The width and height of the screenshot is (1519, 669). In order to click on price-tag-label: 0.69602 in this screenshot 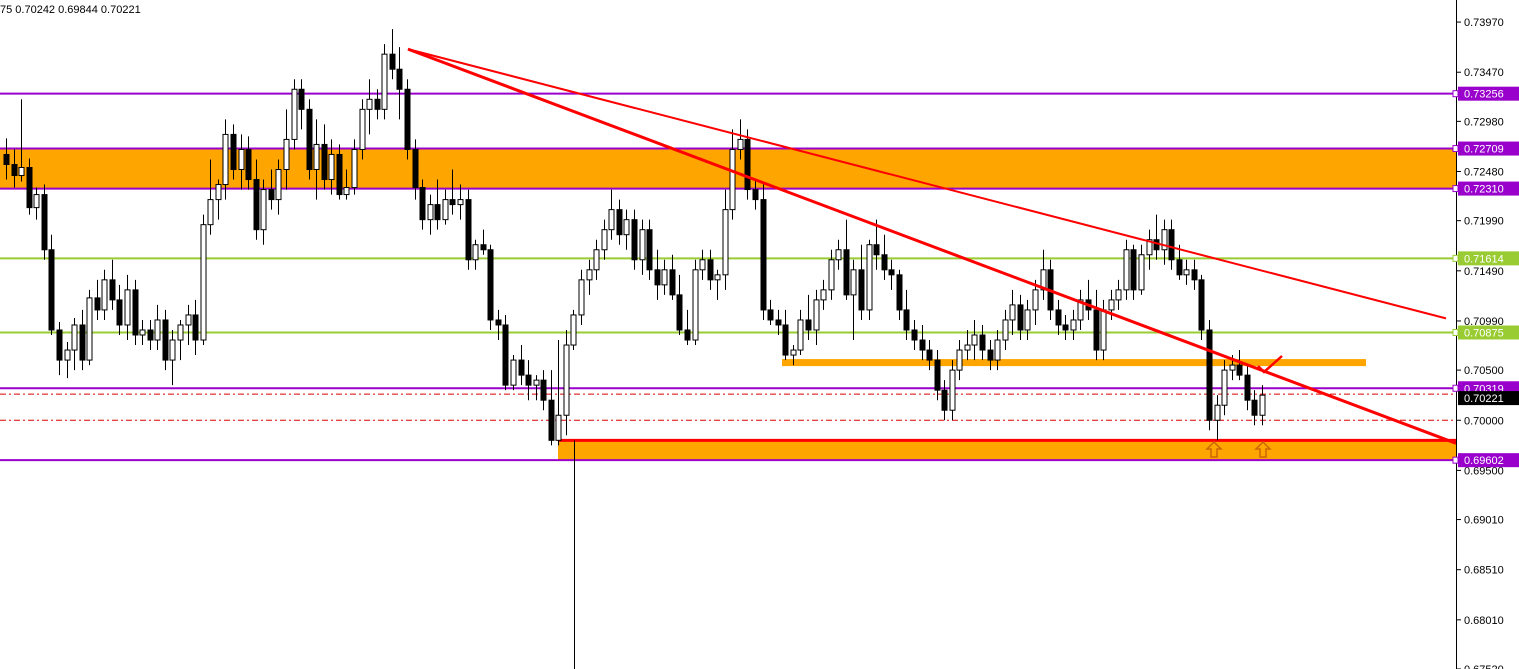, I will do `click(1484, 461)`.